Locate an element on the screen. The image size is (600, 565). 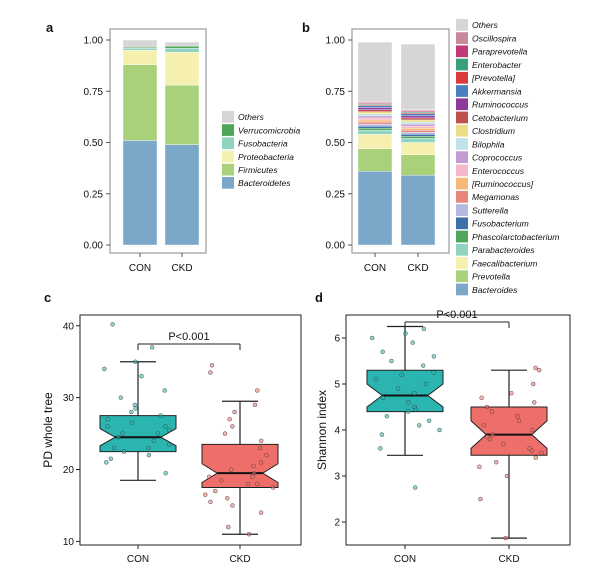
legend-label: Parabacteroides is located at coordinates (503, 250).